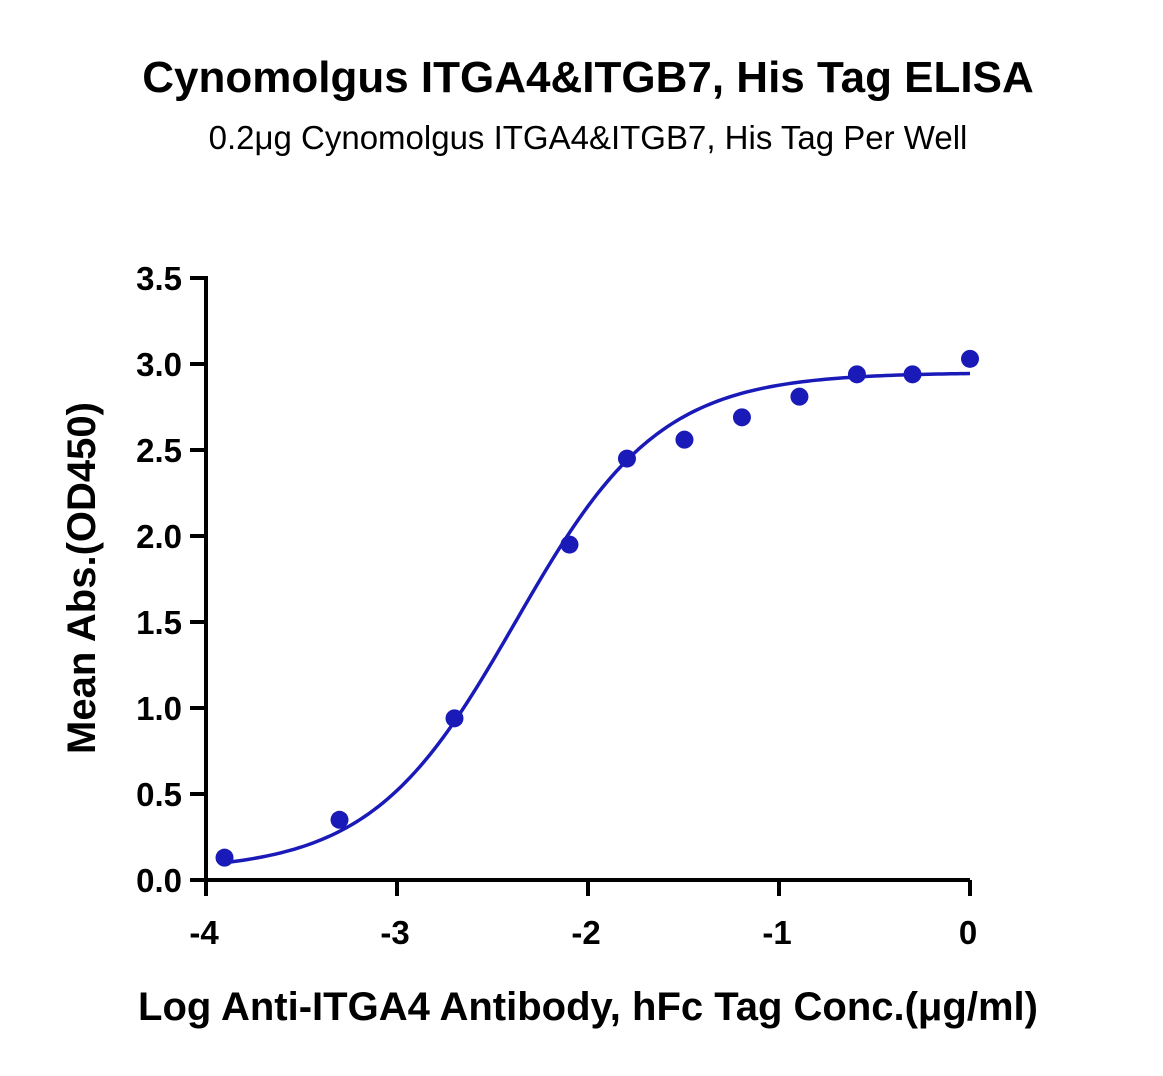  I want to click on x-axis-ticks: -4 -3 -2 -1 0, so click(583, 915).